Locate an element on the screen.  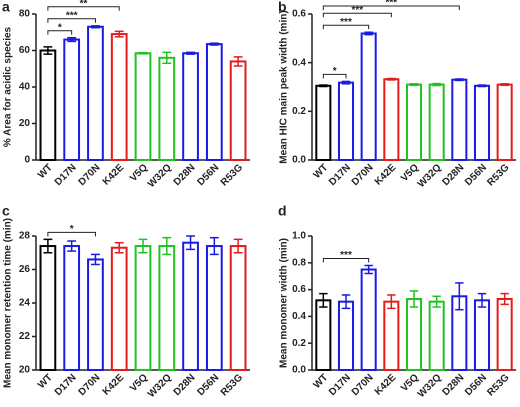
y-axis-label: Mean monomer retention time (min) is located at coordinates (8, 303).